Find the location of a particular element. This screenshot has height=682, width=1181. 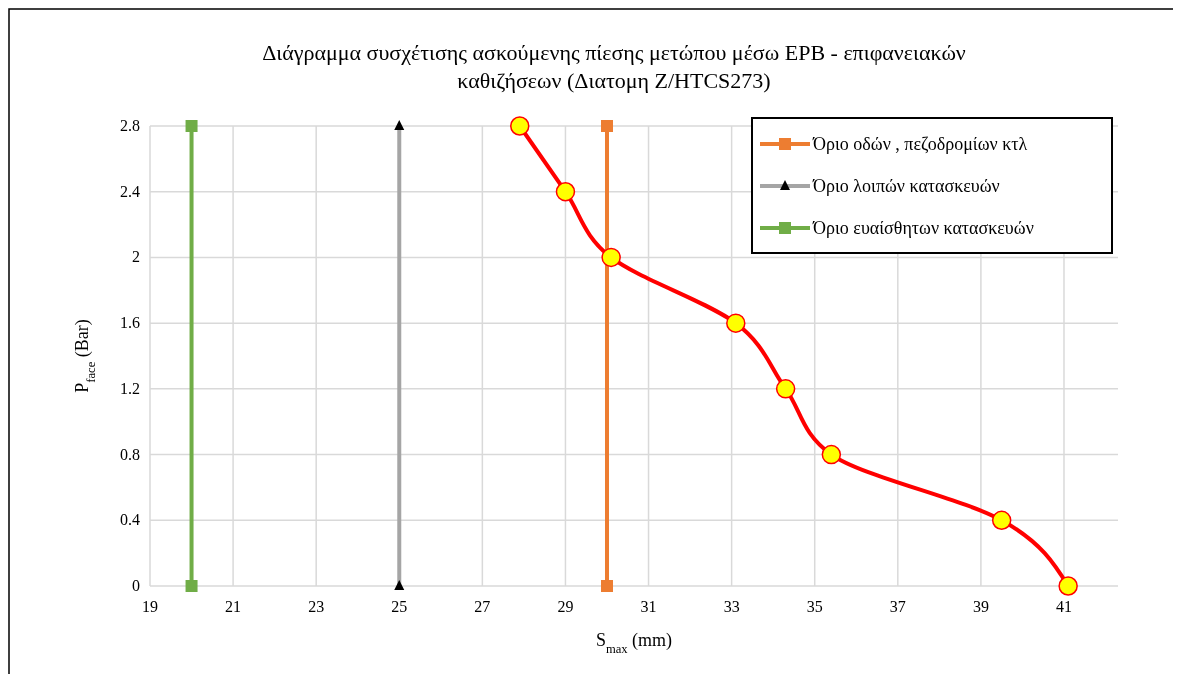

x-tick-label: 33 is located at coordinates (731, 606).